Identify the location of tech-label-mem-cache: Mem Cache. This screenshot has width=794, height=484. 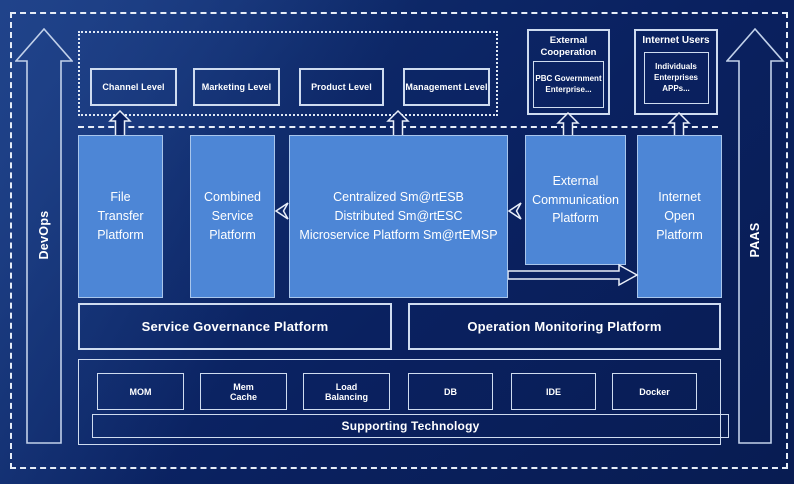
(243, 391).